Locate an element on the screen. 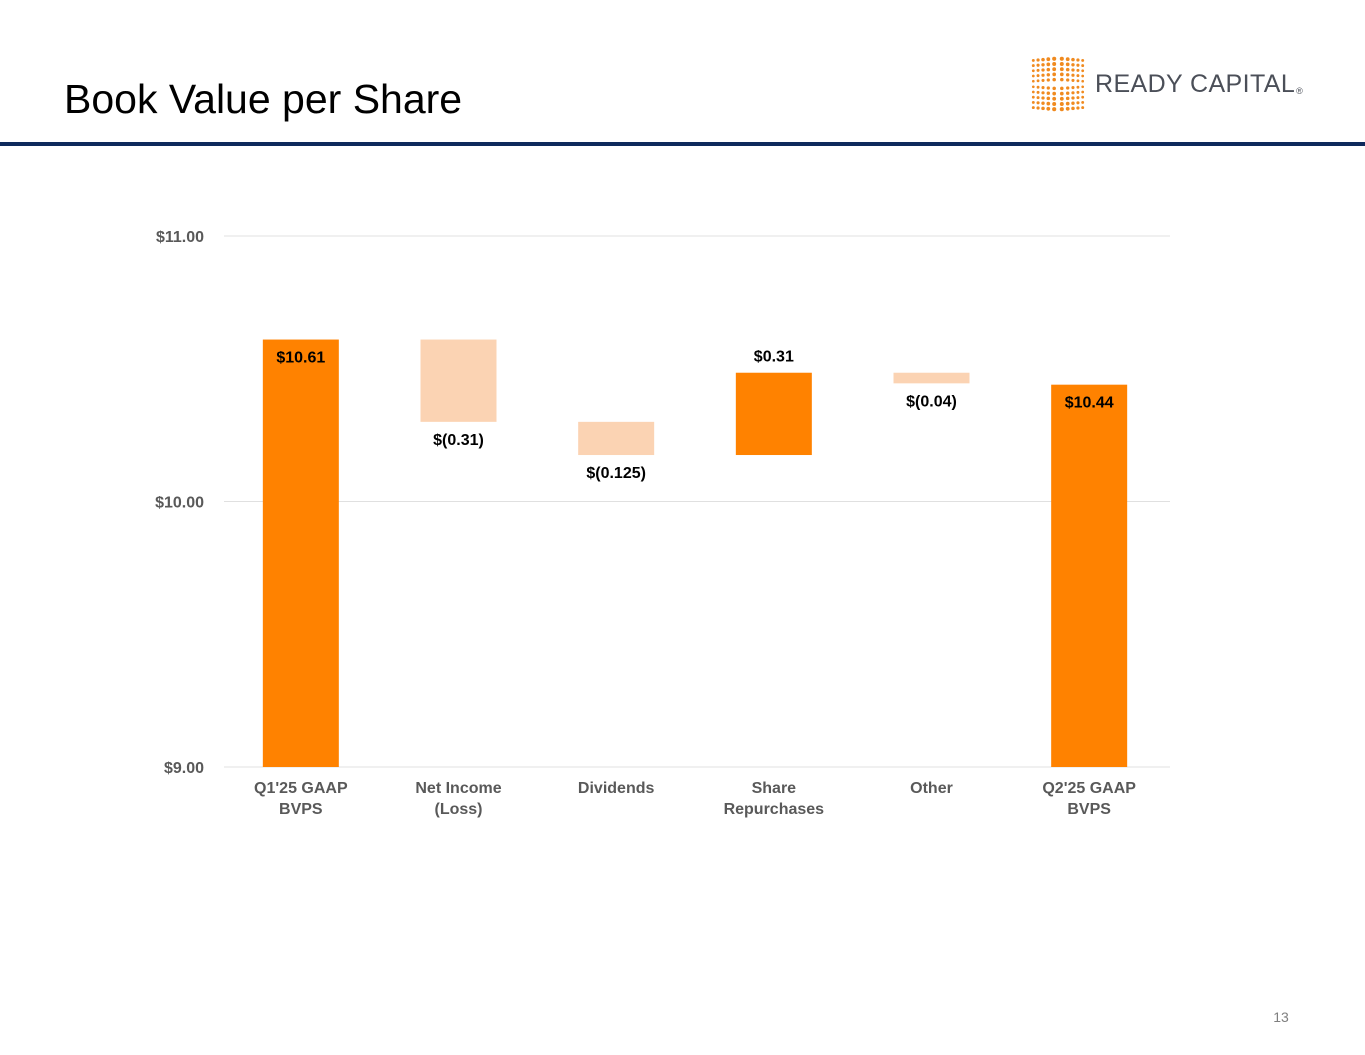 This screenshot has height=1055, width=1365. data-label: $(0.31) is located at coordinates (458, 440).